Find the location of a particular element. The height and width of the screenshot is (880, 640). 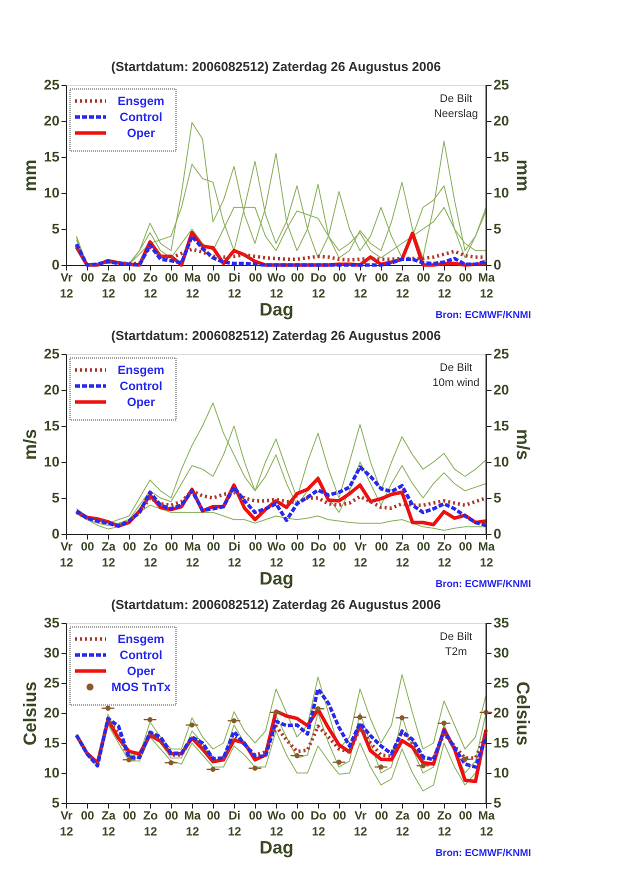

annotation: T2m is located at coordinates (456, 652).